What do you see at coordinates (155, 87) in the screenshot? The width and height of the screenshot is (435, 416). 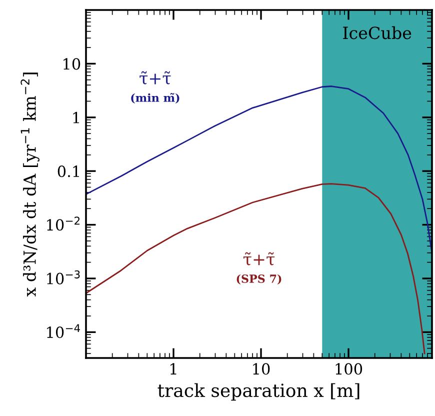 I see `text: τ̃+τ̃ (min m̃)` at bounding box center [155, 87].